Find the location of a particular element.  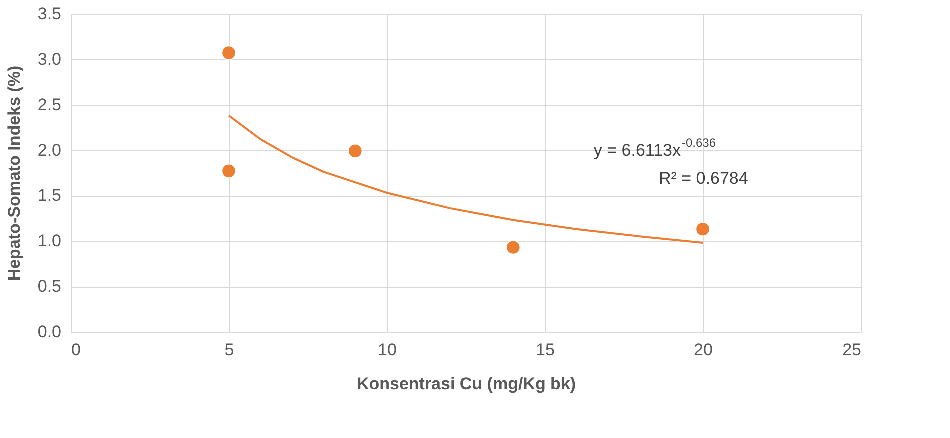

x-tick-label: 15 is located at coordinates (545, 350).